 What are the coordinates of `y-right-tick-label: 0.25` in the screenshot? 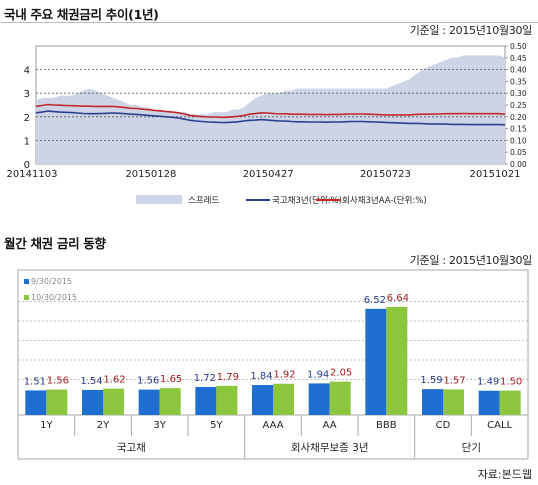 It's located at (518, 105).